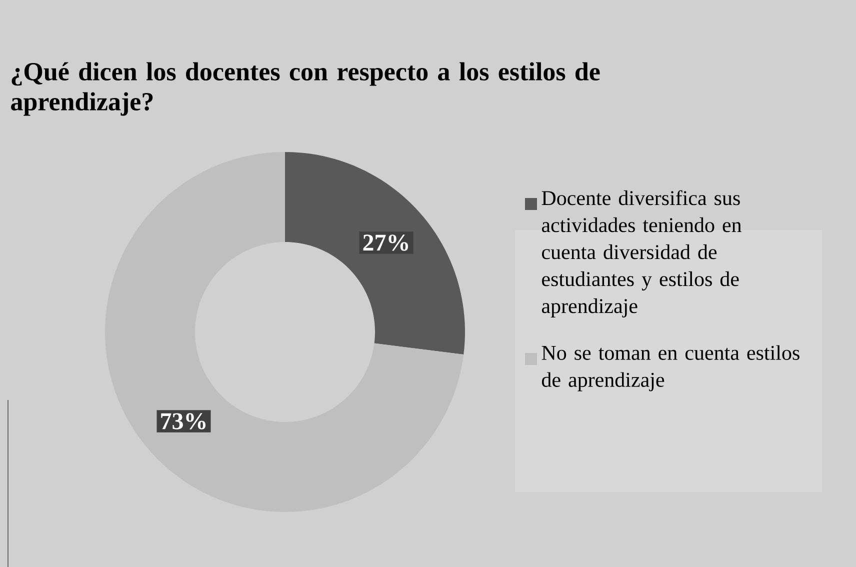  I want to click on legend-label: Docente diversifica sus actividades teniendo en cuenta diversidad de estudiantes y estilos de aprendizaje, so click(642, 254).